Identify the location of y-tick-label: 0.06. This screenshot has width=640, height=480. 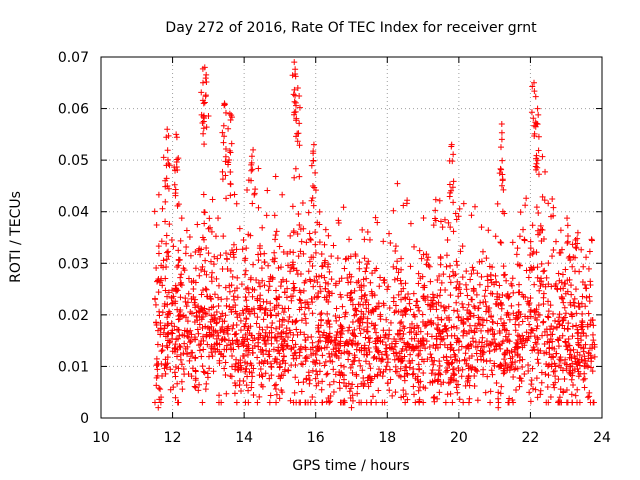
(73, 110).